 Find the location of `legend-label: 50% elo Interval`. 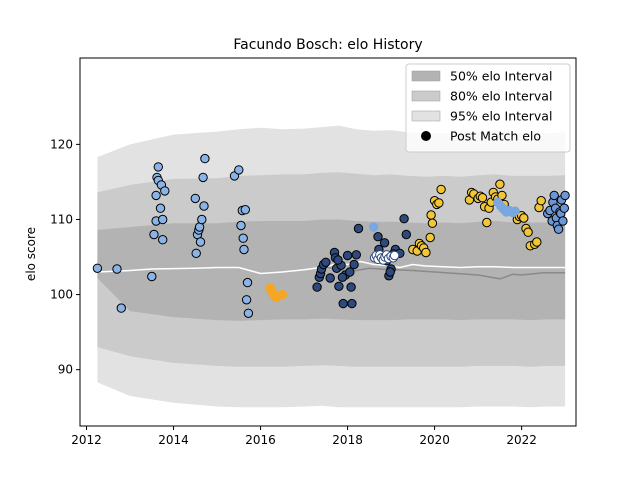

legend-label: 50% elo Interval is located at coordinates (501, 76).